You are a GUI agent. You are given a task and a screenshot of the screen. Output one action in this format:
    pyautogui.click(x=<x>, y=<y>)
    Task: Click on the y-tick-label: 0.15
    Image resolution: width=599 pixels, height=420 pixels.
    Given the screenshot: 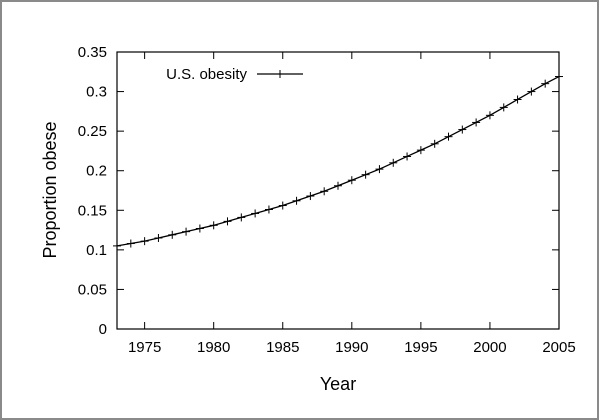 What is the action you would take?
    pyautogui.click(x=92, y=210)
    